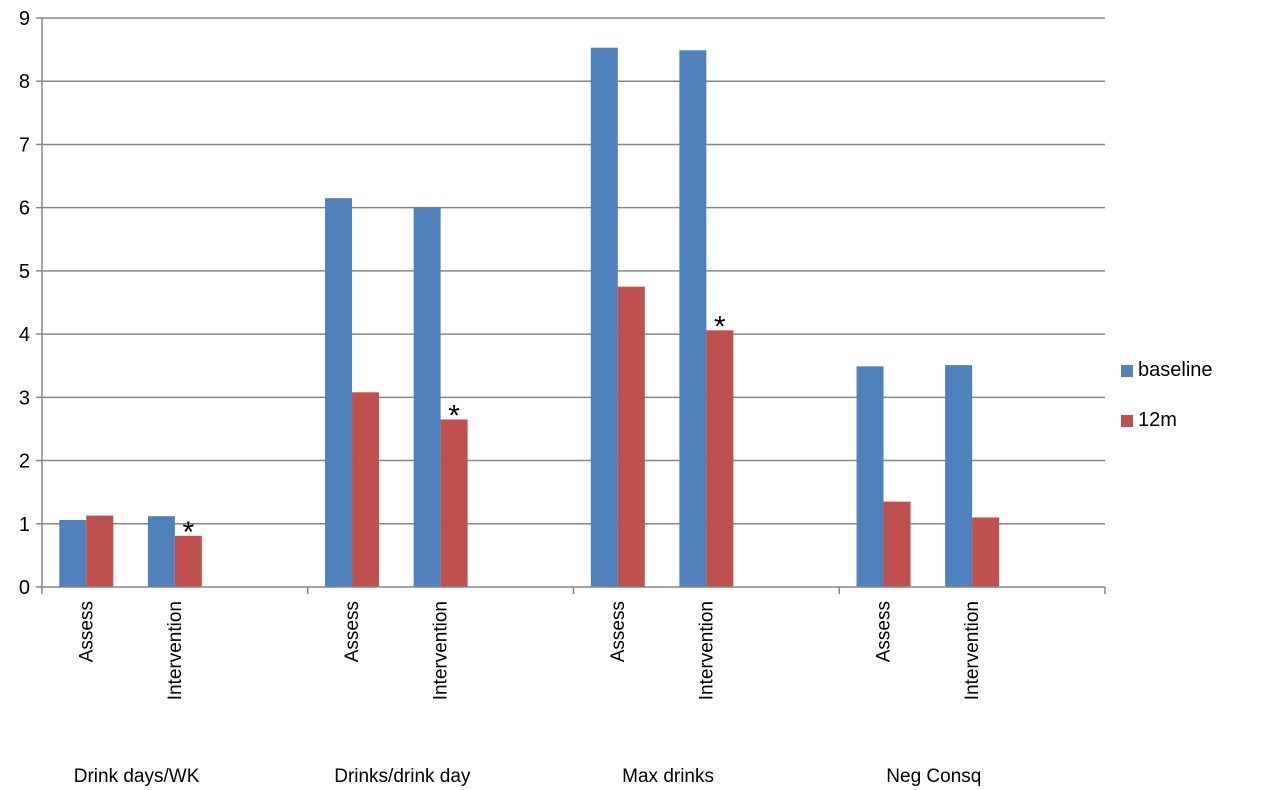 The width and height of the screenshot is (1263, 790). Describe the element at coordinates (137, 776) in the screenshot. I see `x-group-label: Drink days/WK` at that location.